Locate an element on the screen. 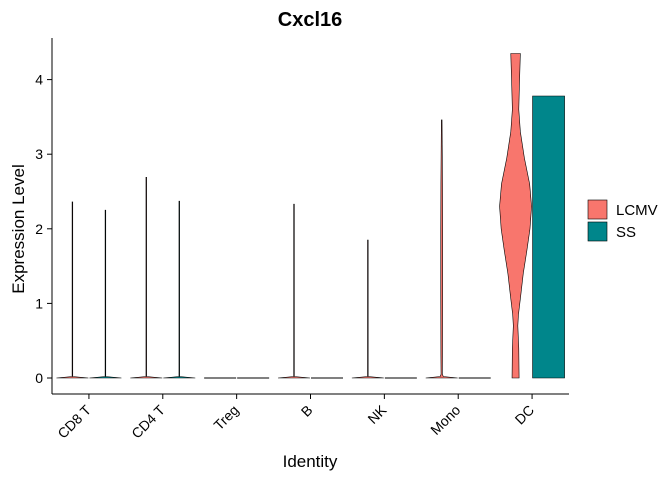 The width and height of the screenshot is (672, 480). violin-cd4-t-ss is located at coordinates (179, 289).